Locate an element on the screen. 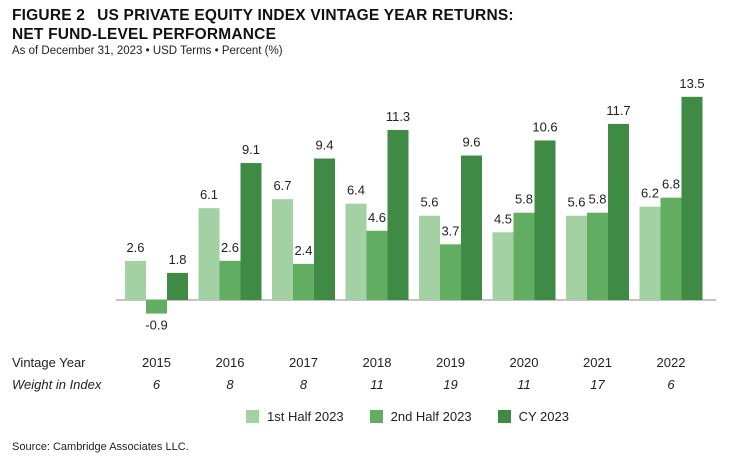 This screenshot has width=743, height=462. data-label-2015-series-2: -0.9 is located at coordinates (156, 325).